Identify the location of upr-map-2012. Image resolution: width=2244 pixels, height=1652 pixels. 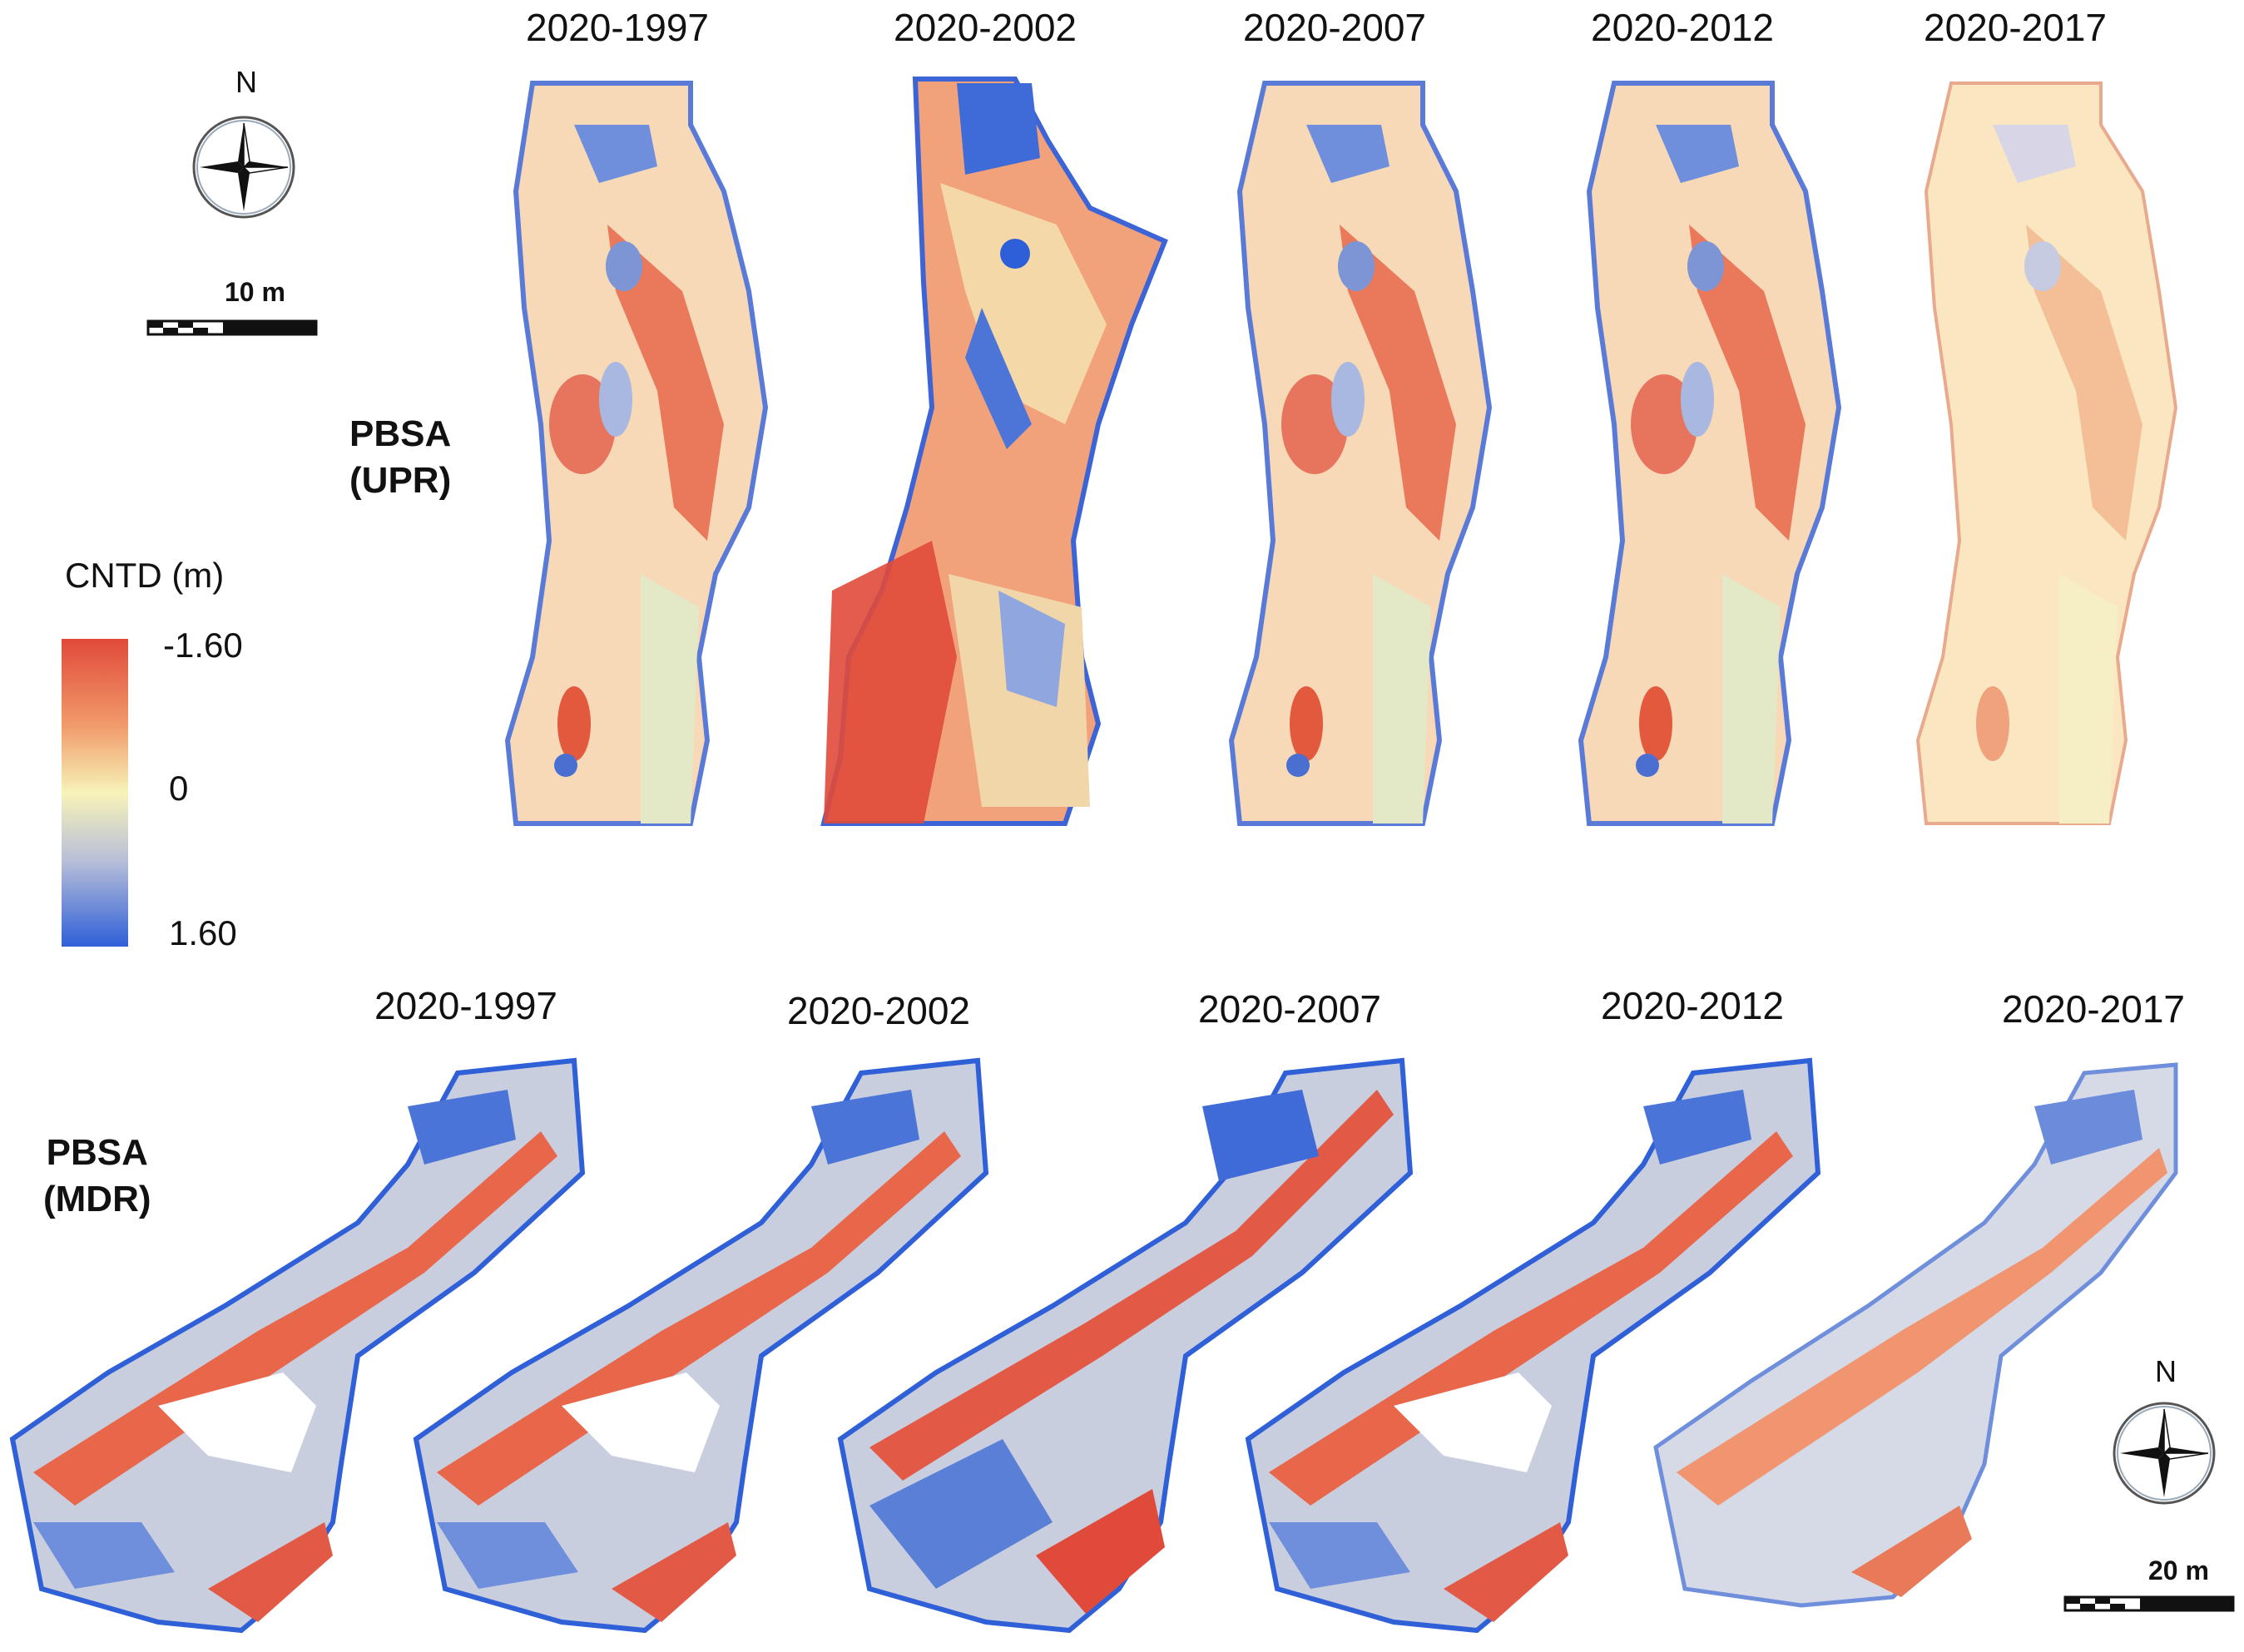
(1710, 453).